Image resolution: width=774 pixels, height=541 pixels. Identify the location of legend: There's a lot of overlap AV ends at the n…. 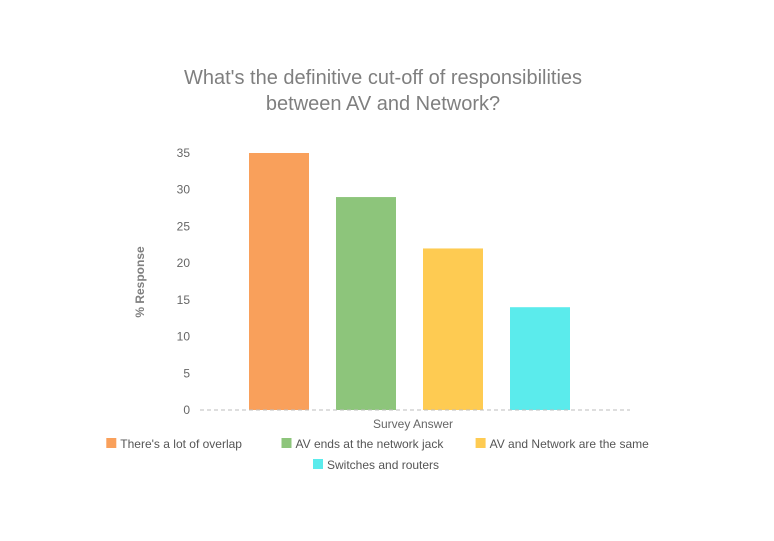
(377, 454).